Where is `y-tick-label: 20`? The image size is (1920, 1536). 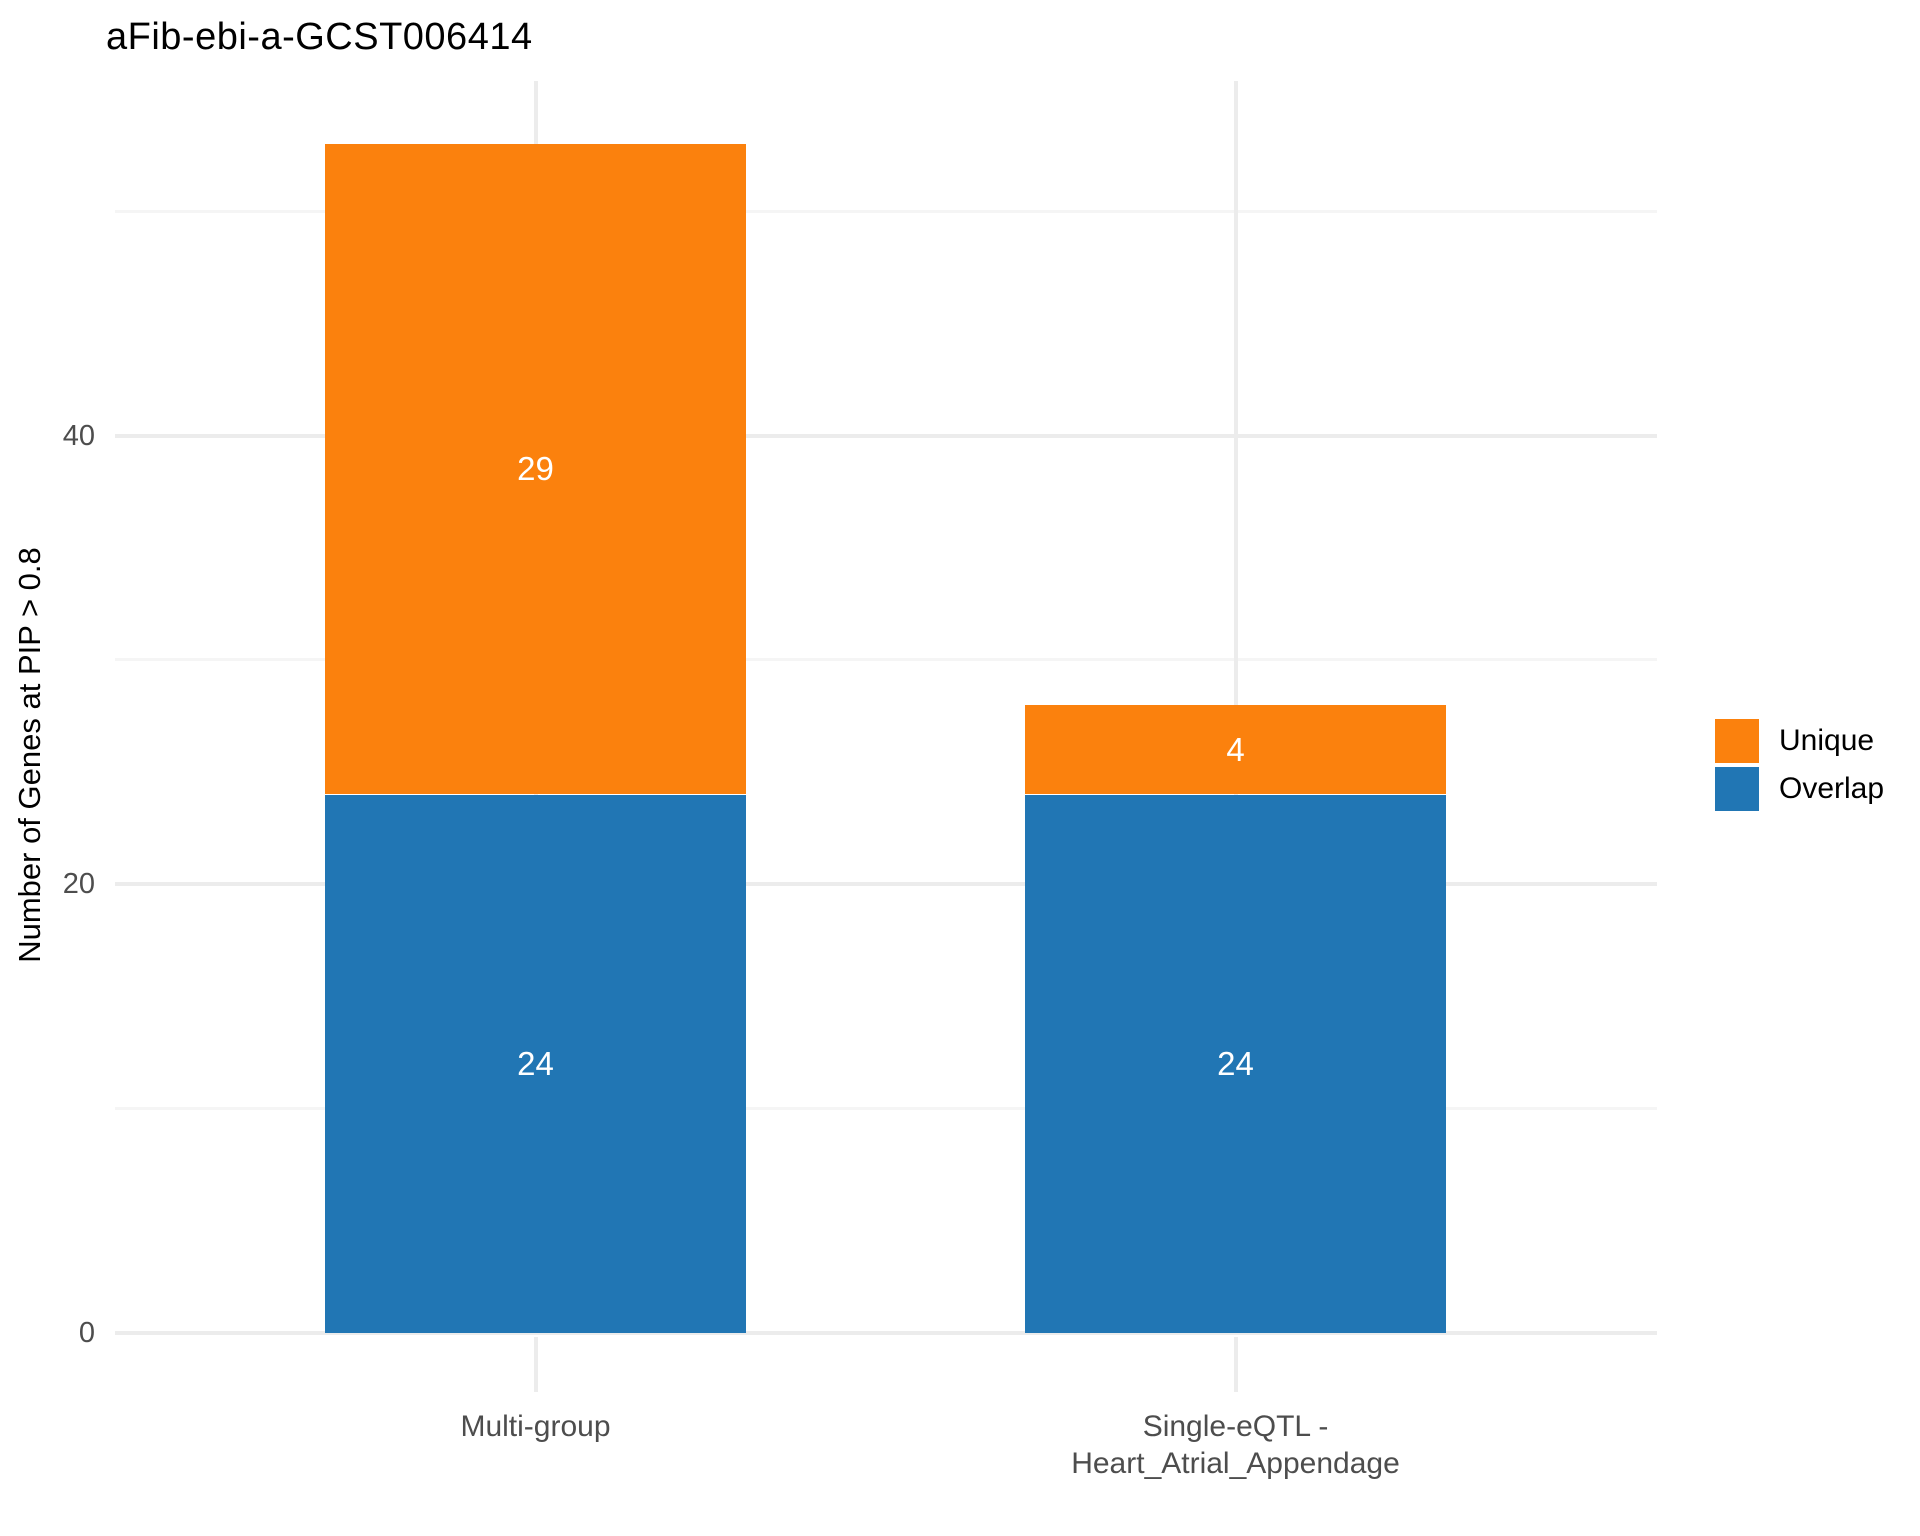 y-tick-label: 20 is located at coordinates (78, 884).